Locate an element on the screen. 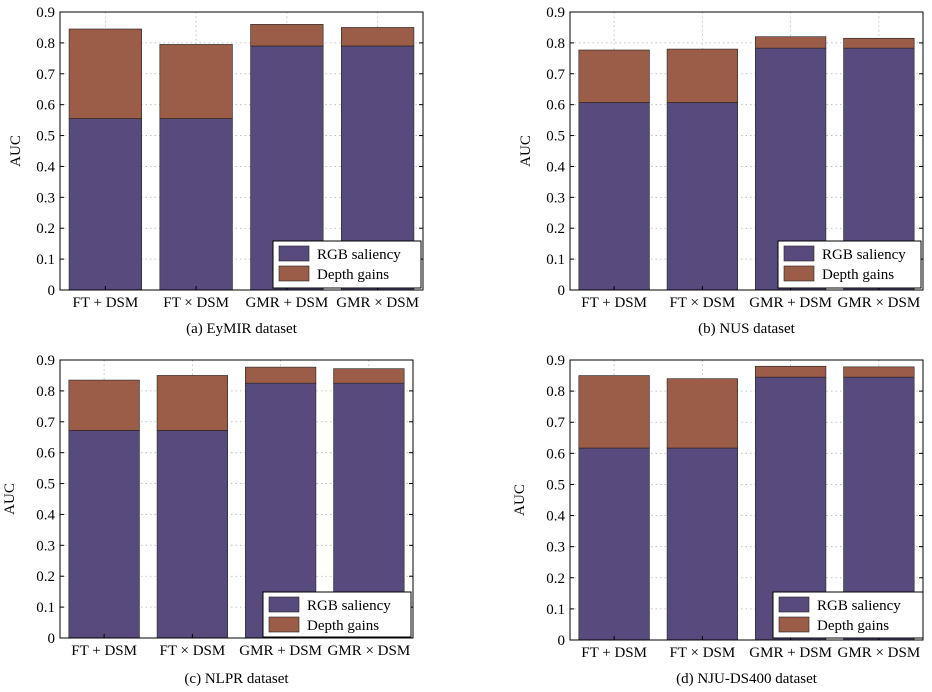  panel-caption: (a) EyMIR dataset is located at coordinates (242, 329).